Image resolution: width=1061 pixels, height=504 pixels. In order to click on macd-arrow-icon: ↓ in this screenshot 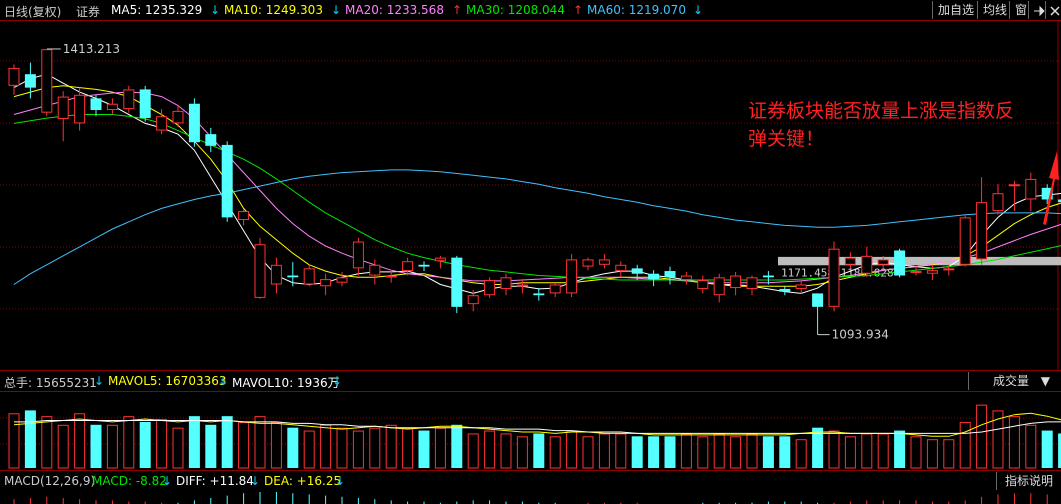, I will do `click(167, 481)`.